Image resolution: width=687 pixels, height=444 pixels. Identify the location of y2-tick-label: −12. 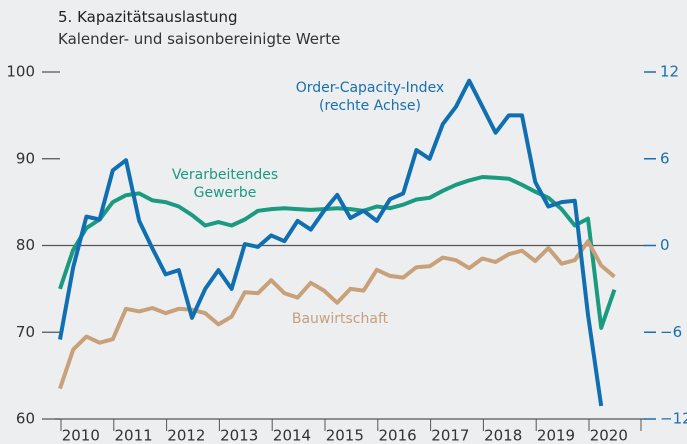
(673, 419).